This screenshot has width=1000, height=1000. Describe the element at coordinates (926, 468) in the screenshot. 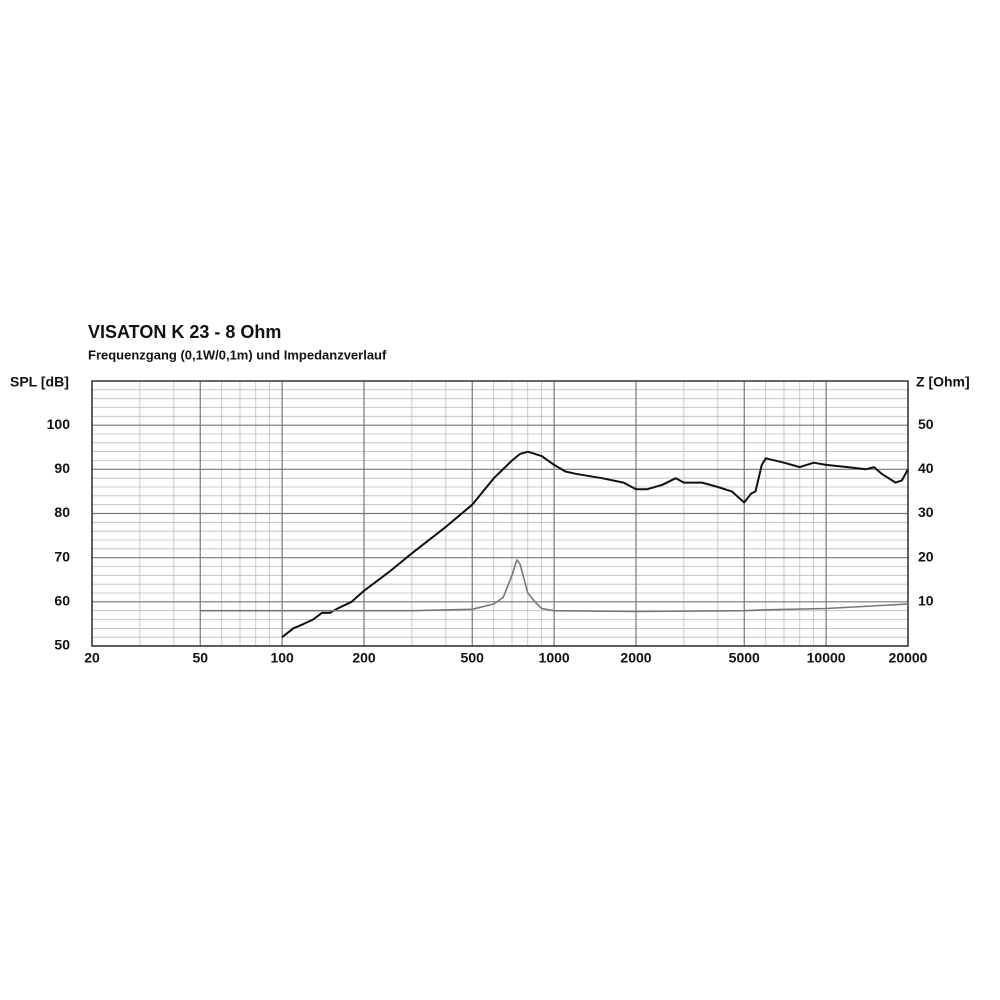

I see `y2-tick-label: 40` at that location.